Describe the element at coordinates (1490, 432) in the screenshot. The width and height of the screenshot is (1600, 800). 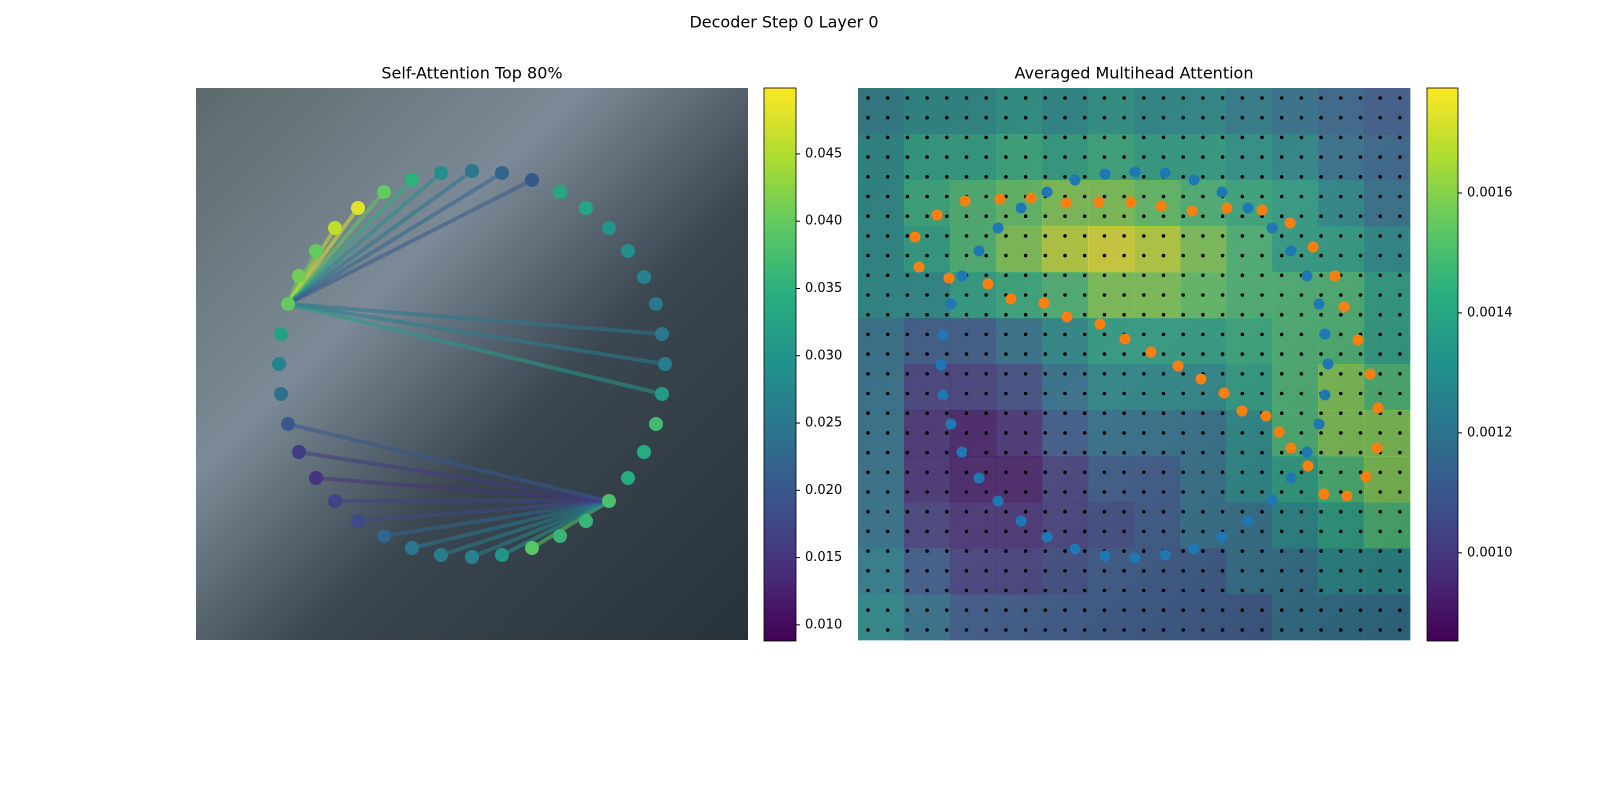
I see `colorbar-tick-label: 0.0012` at that location.